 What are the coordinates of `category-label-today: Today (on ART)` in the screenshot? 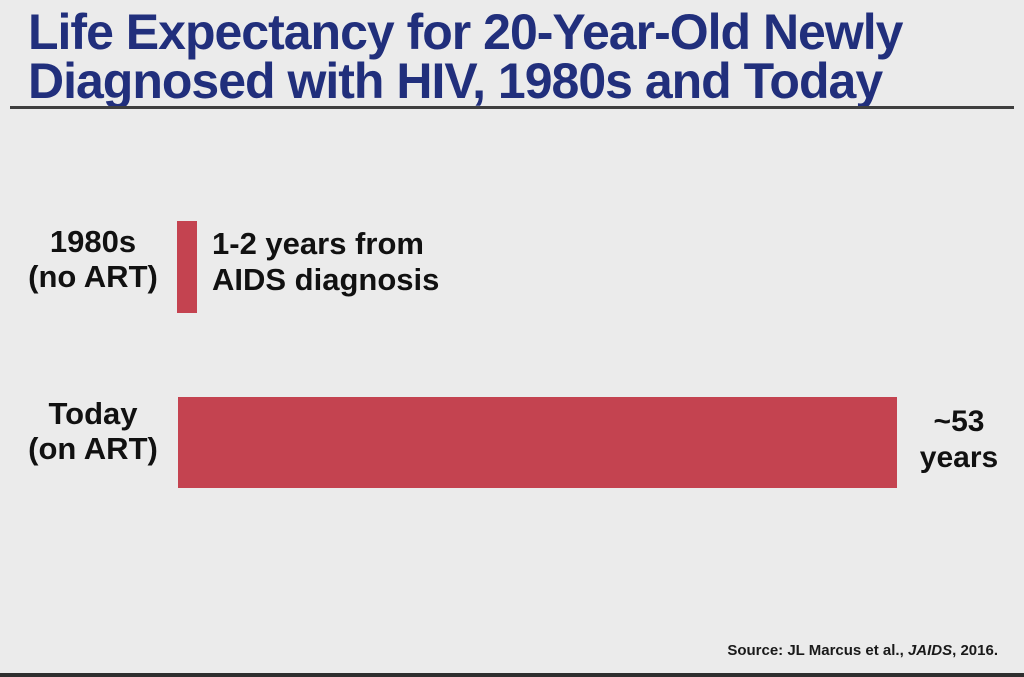 It's located at (93, 431).